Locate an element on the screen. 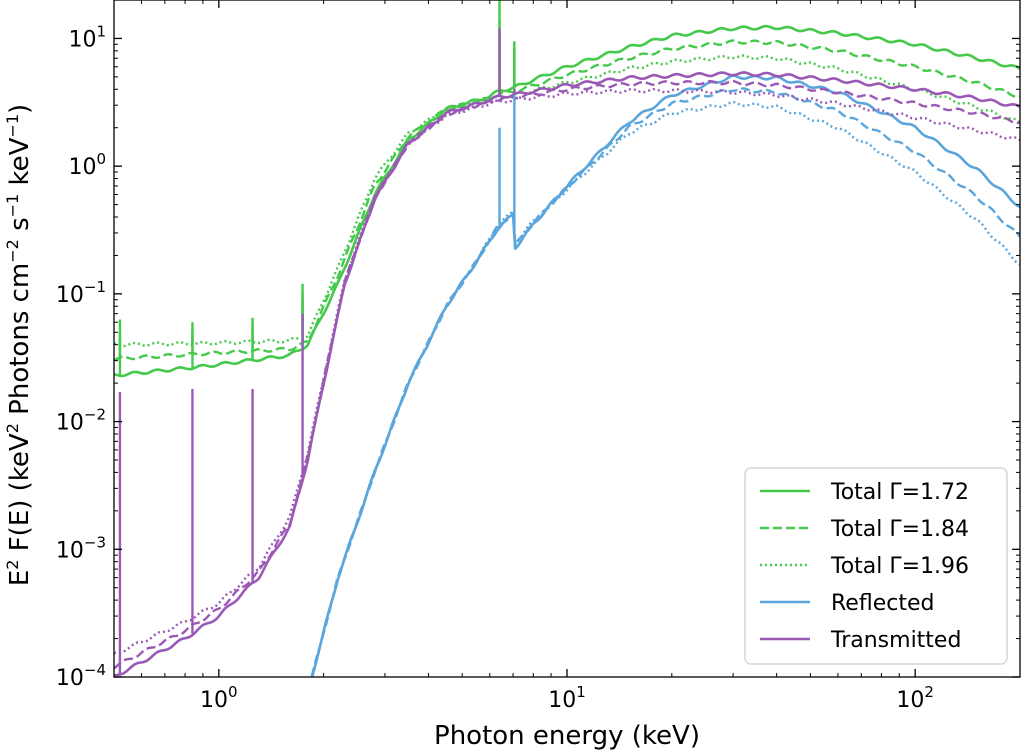 This screenshot has height=752, width=1021. y-tick-label: 10⁻³ is located at coordinates (81, 548).